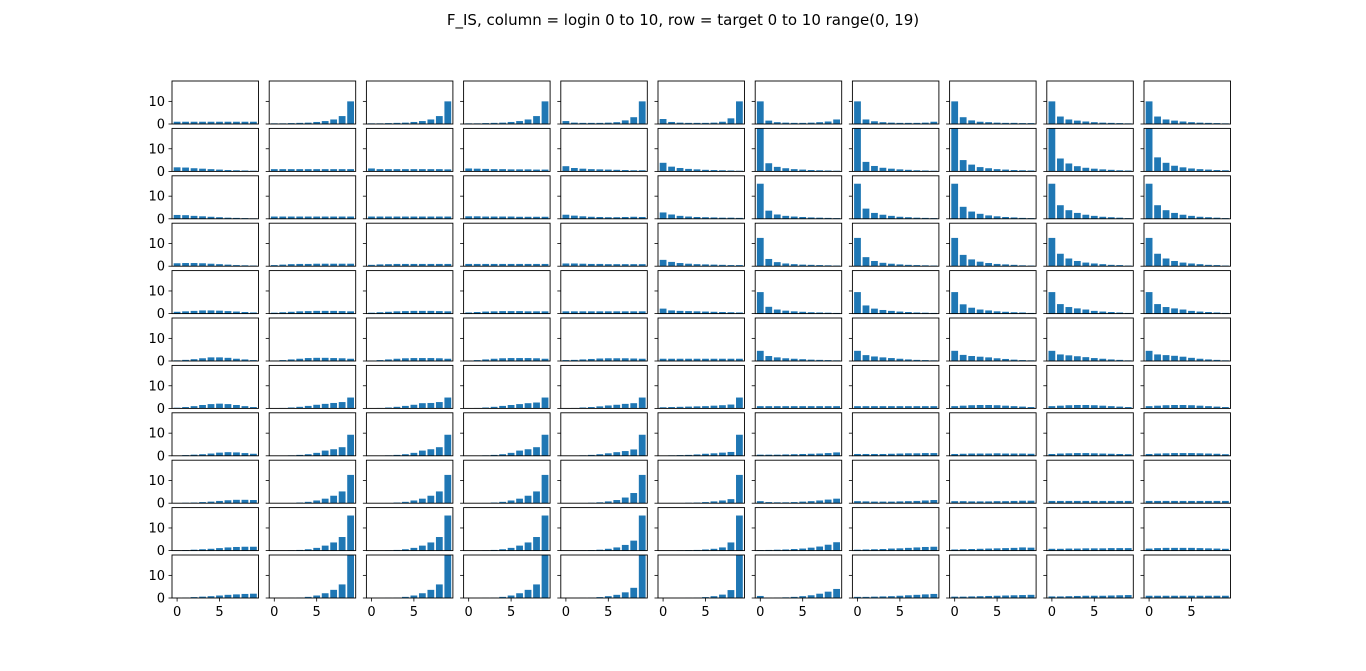 The image size is (1366, 671). What do you see at coordinates (980, 549) in the screenshot?
I see `bar-r9-c8-x3` at bounding box center [980, 549].